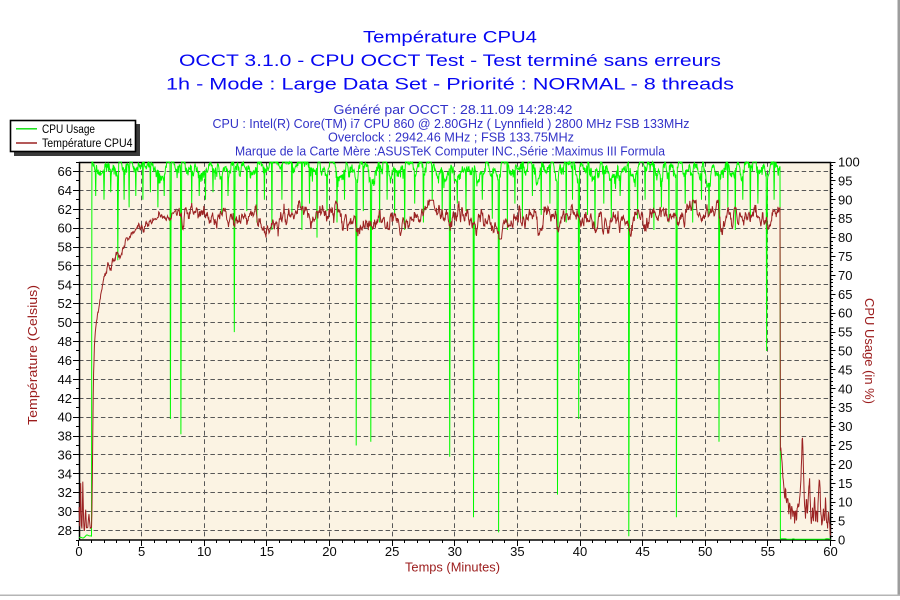  I want to click on svg-text: 46, so click(65, 360).